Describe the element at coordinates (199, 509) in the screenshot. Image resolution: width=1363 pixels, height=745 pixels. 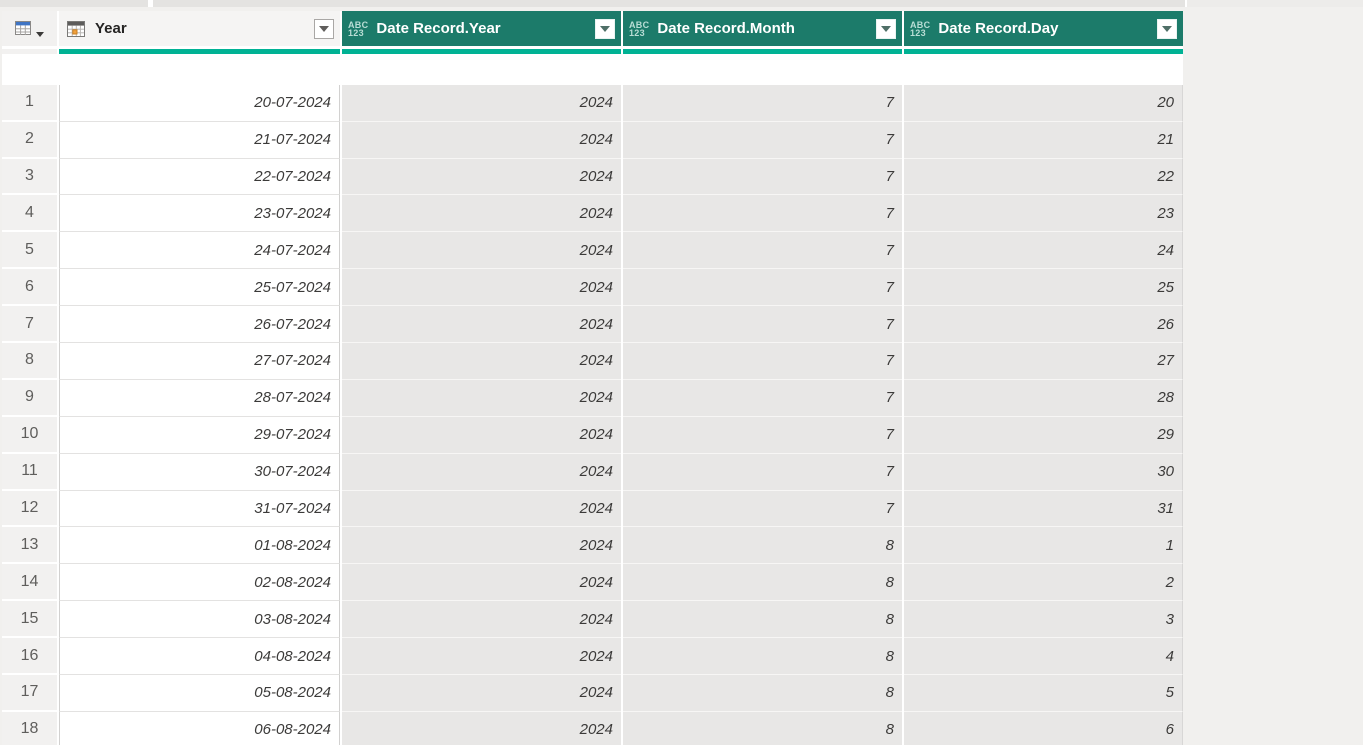
I see `cell-year: 31-07-2024` at that location.